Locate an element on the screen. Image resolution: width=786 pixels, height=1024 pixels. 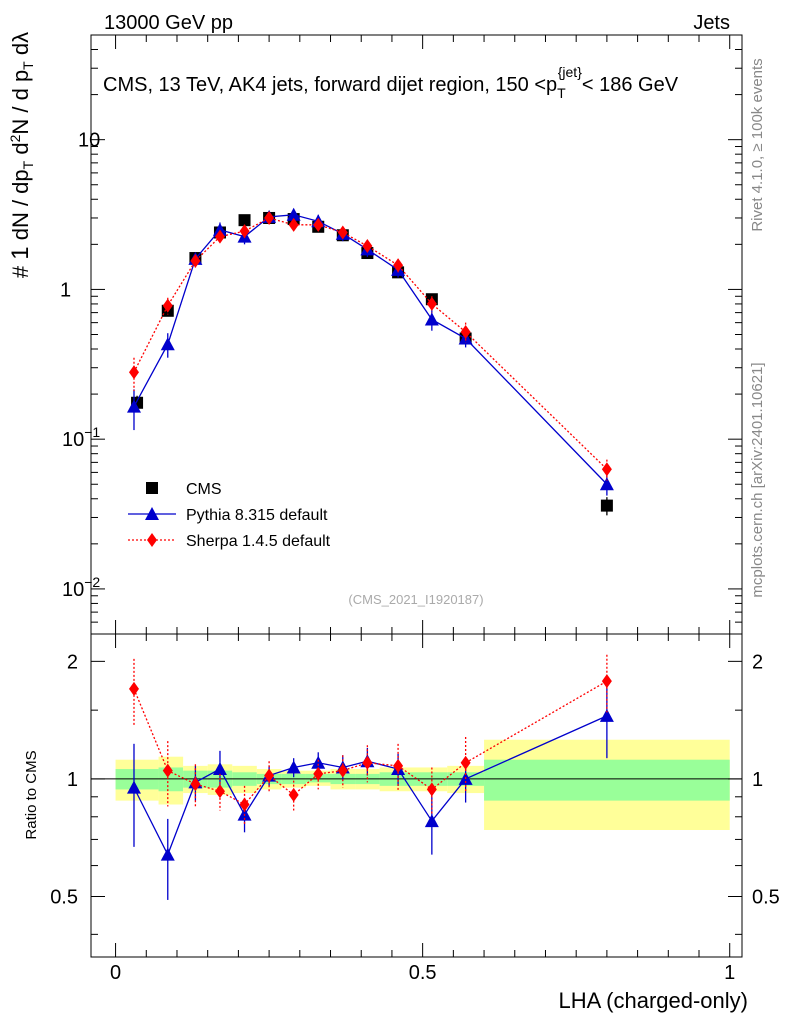
ratio-ylabel: Ratio to CMS is located at coordinates (31, 794).